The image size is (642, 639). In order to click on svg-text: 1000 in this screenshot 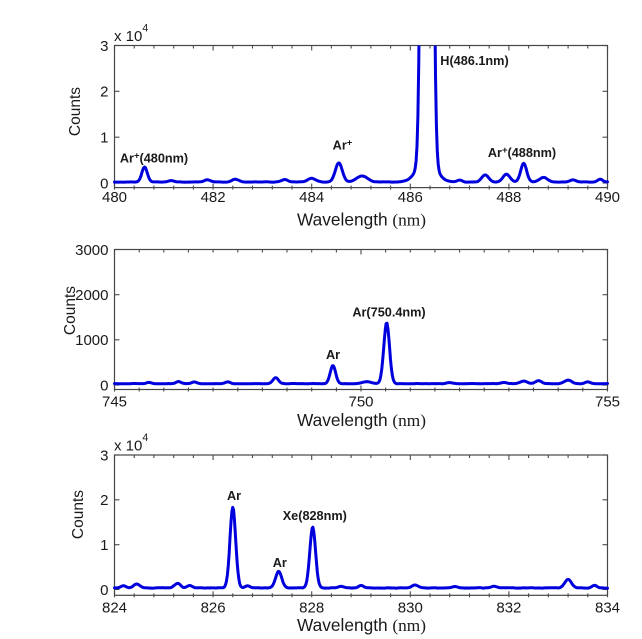, I will do `click(91, 340)`.